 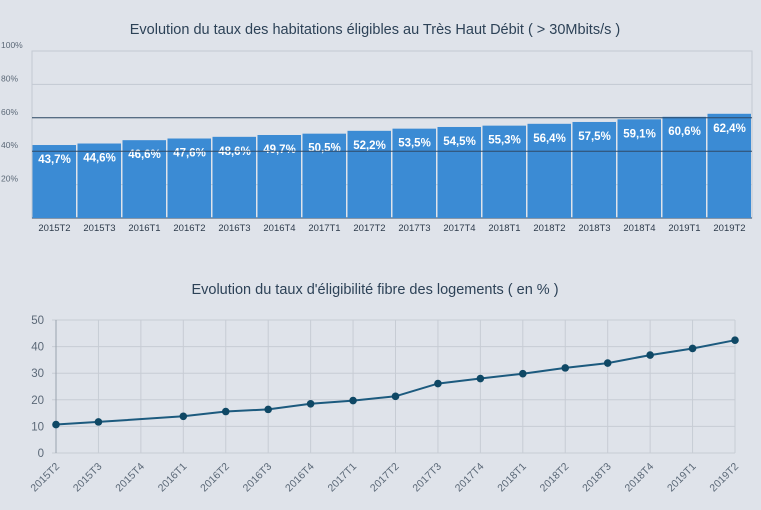 What do you see at coordinates (512, 478) in the screenshot?
I see `line-x-tick-label: 2018T1` at bounding box center [512, 478].